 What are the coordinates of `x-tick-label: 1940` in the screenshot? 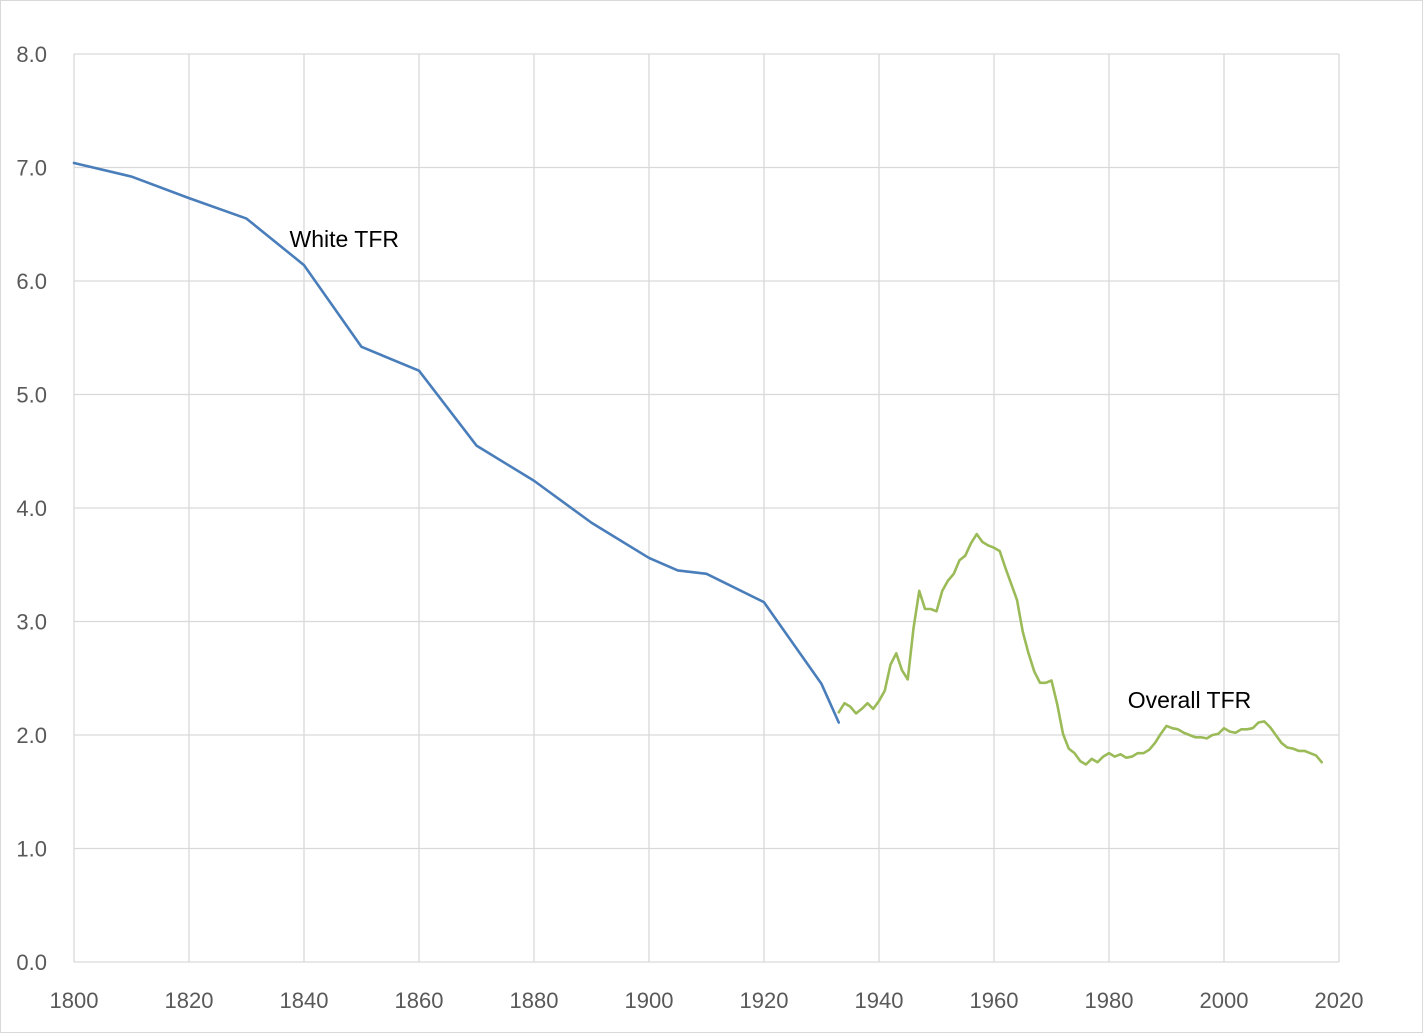 It's located at (879, 1000).